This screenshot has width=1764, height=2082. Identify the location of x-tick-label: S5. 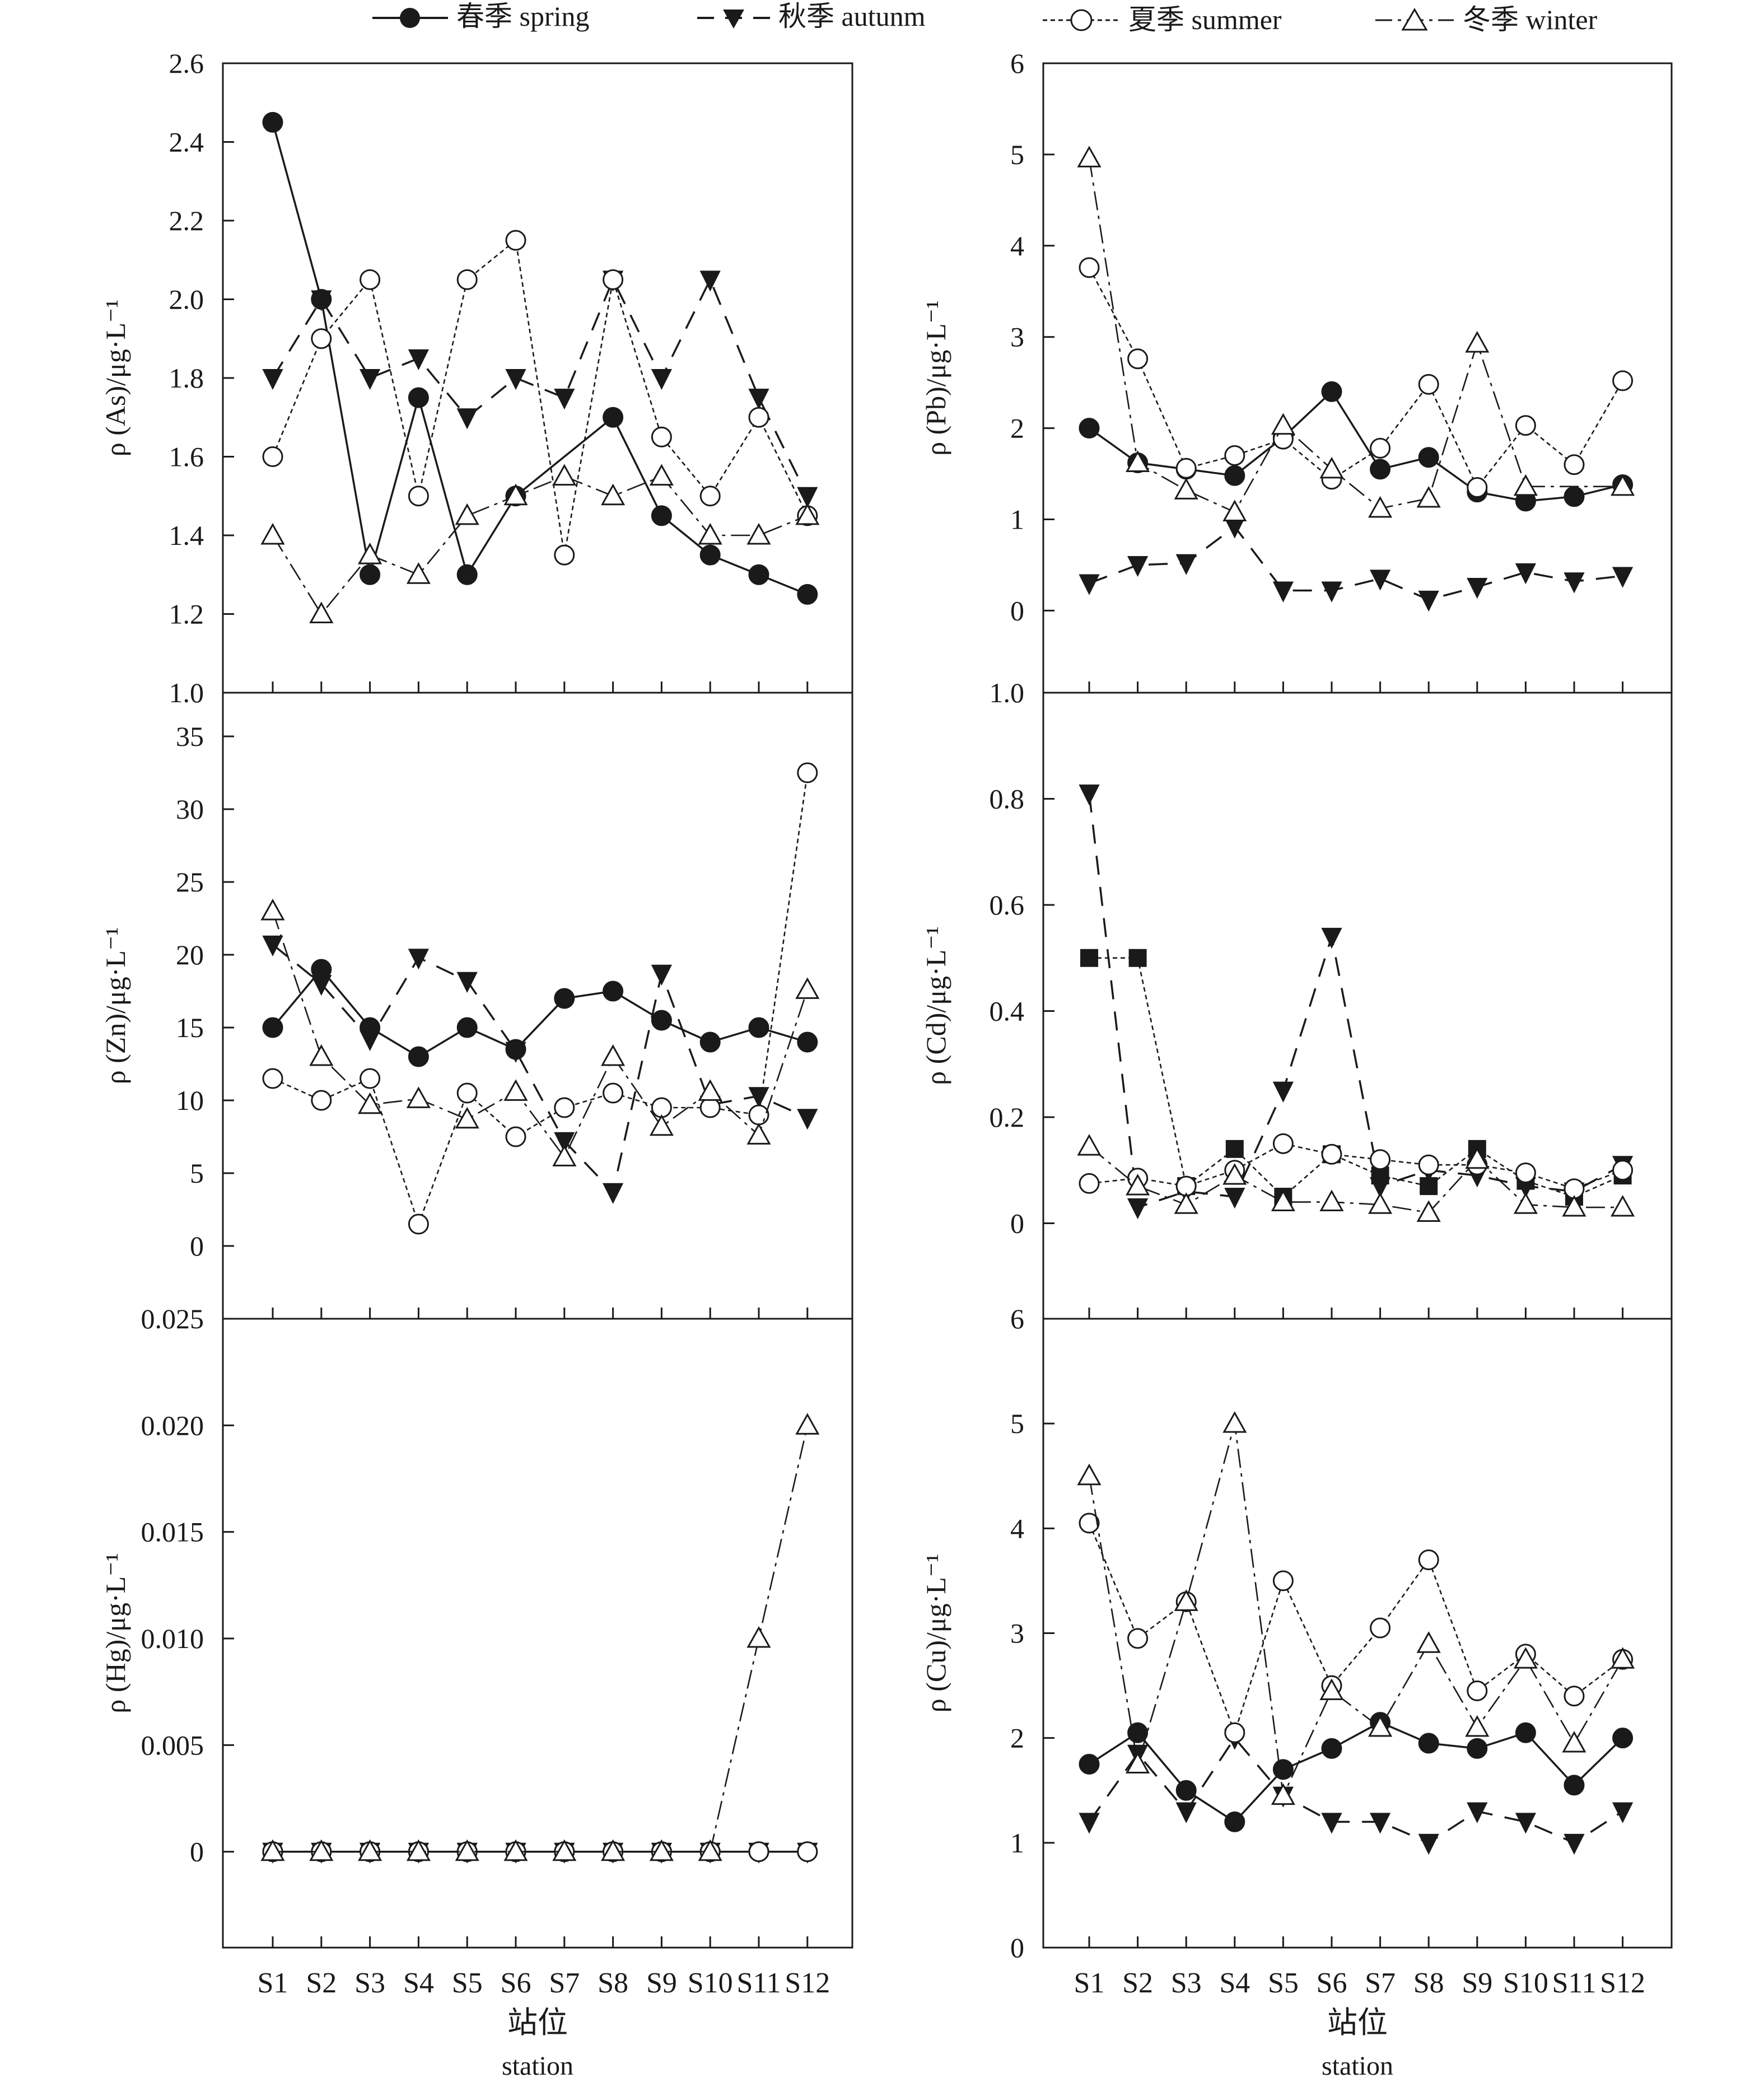
(1284, 1983).